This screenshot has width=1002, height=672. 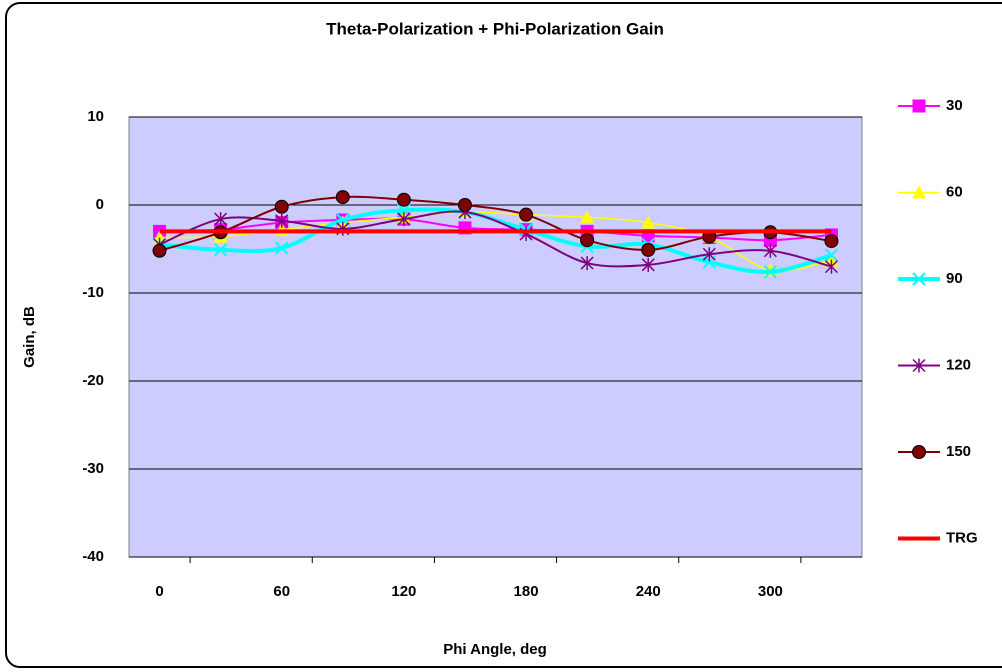 I want to click on legend-label: 60, so click(x=954, y=191).